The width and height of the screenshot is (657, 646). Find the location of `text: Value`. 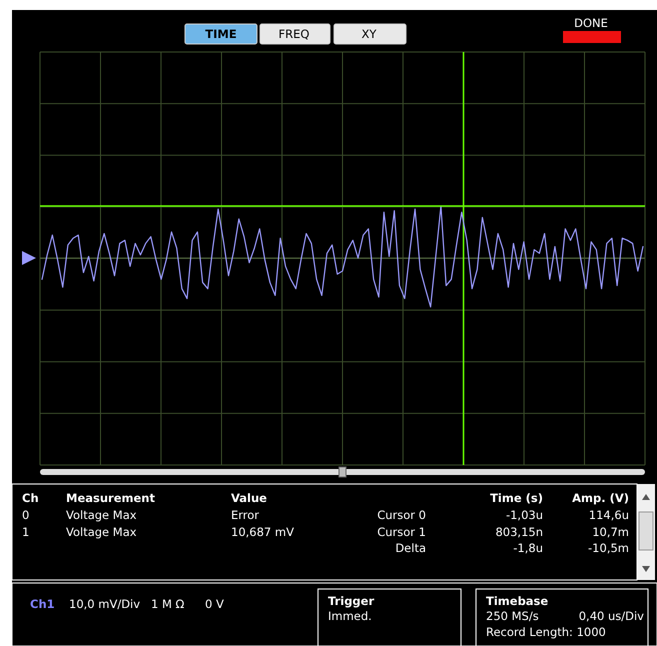

text: Value is located at coordinates (249, 498).